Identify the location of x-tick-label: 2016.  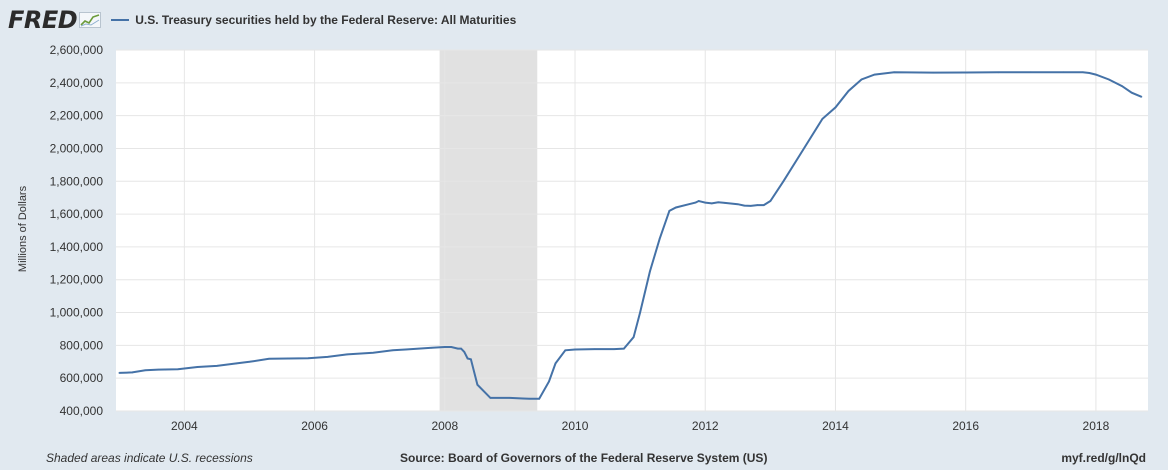
(965, 426).